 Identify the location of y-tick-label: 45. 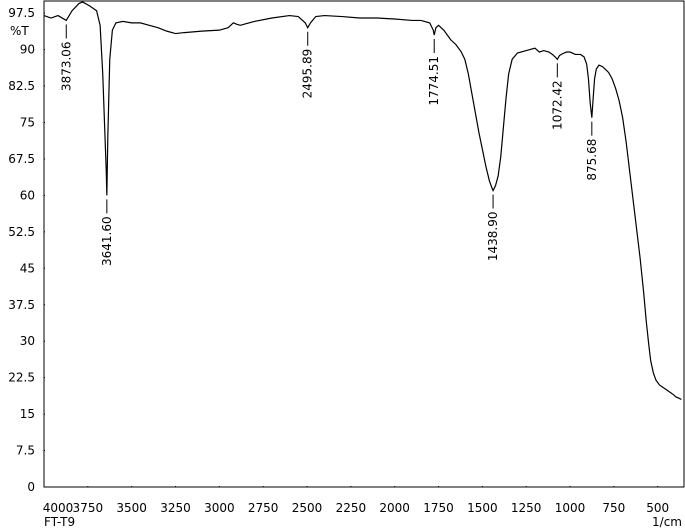
(27, 268).